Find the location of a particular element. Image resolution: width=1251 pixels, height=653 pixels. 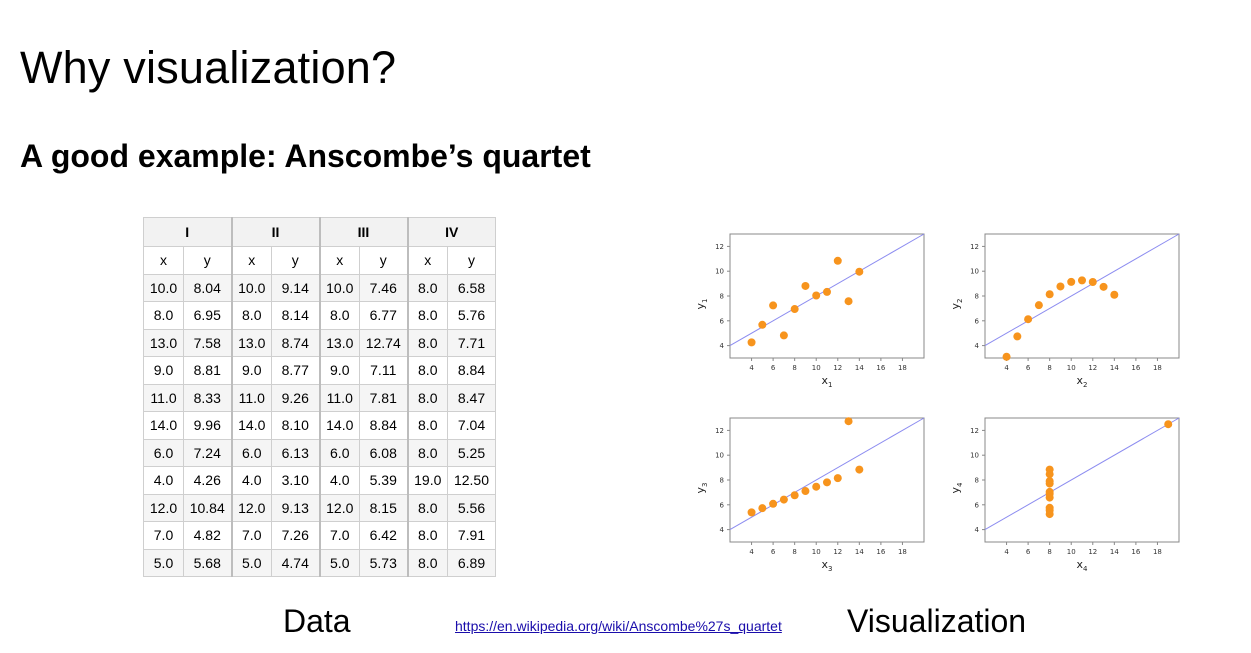

table-cell: 5.76 is located at coordinates (471, 315).